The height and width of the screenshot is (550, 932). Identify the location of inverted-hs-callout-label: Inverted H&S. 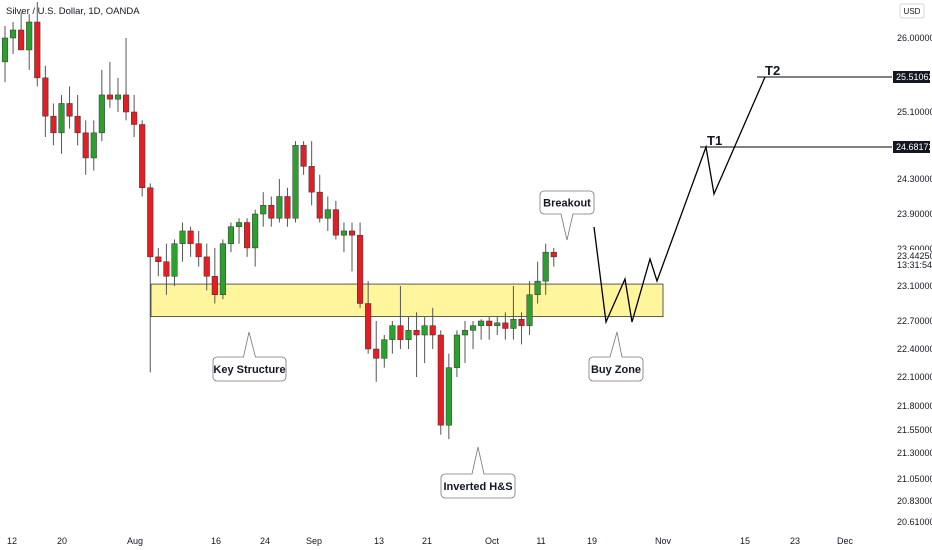
(477, 487).